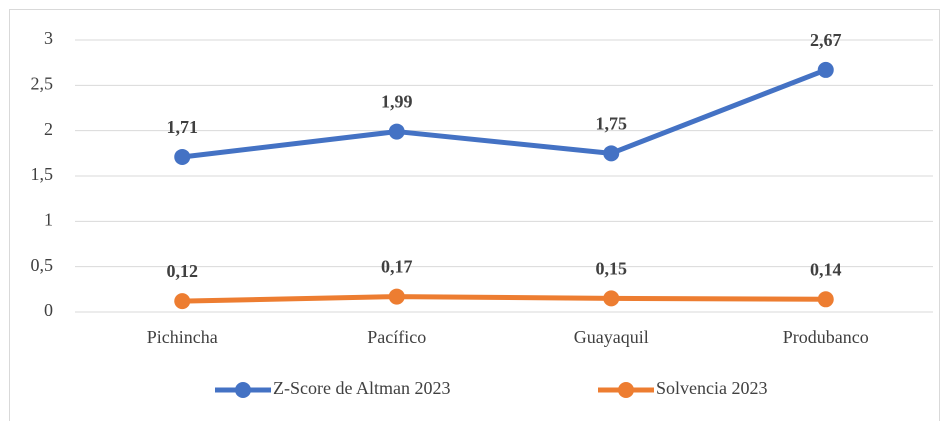 Image resolution: width=948 pixels, height=421 pixels. I want to click on data-label: 0,17, so click(397, 267).